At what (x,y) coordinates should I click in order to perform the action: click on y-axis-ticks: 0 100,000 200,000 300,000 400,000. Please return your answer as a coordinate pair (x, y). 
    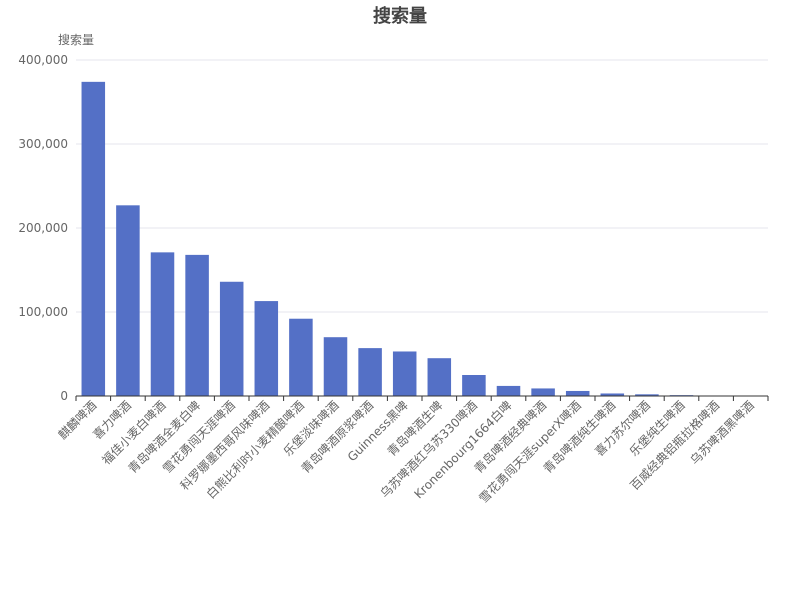
    Looking at the image, I should click on (43, 228).